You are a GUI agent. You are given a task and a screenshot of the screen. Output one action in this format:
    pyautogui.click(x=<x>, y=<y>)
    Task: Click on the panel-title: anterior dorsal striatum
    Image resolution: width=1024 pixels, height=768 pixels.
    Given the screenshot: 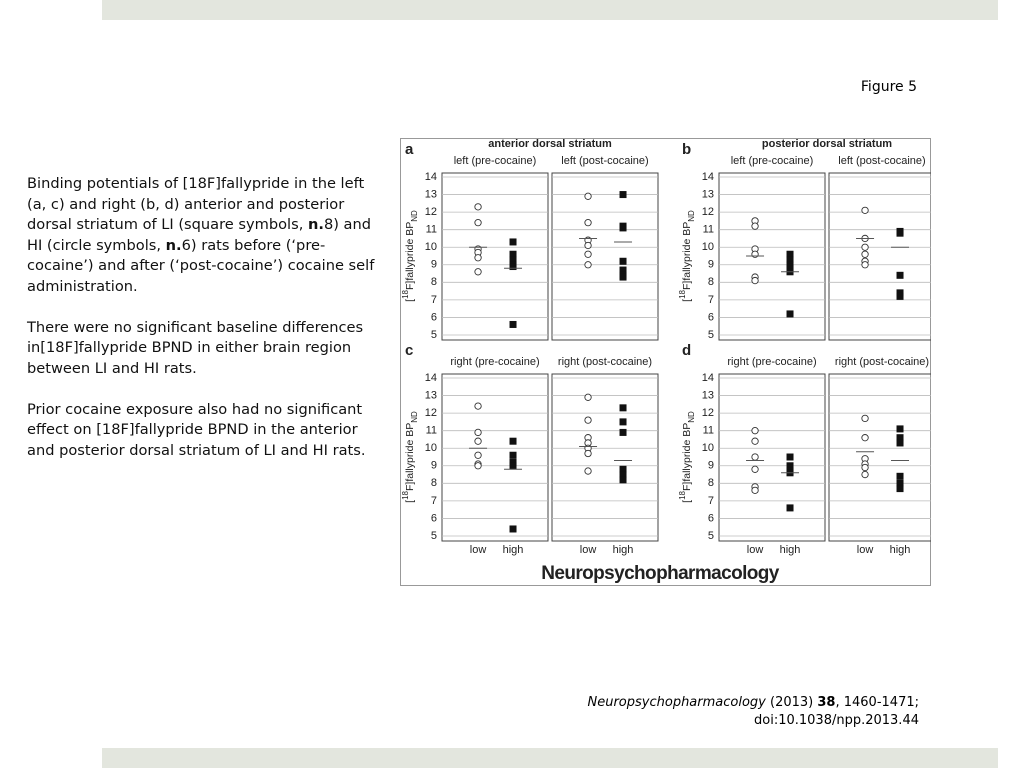 What is the action you would take?
    pyautogui.click(x=550, y=144)
    